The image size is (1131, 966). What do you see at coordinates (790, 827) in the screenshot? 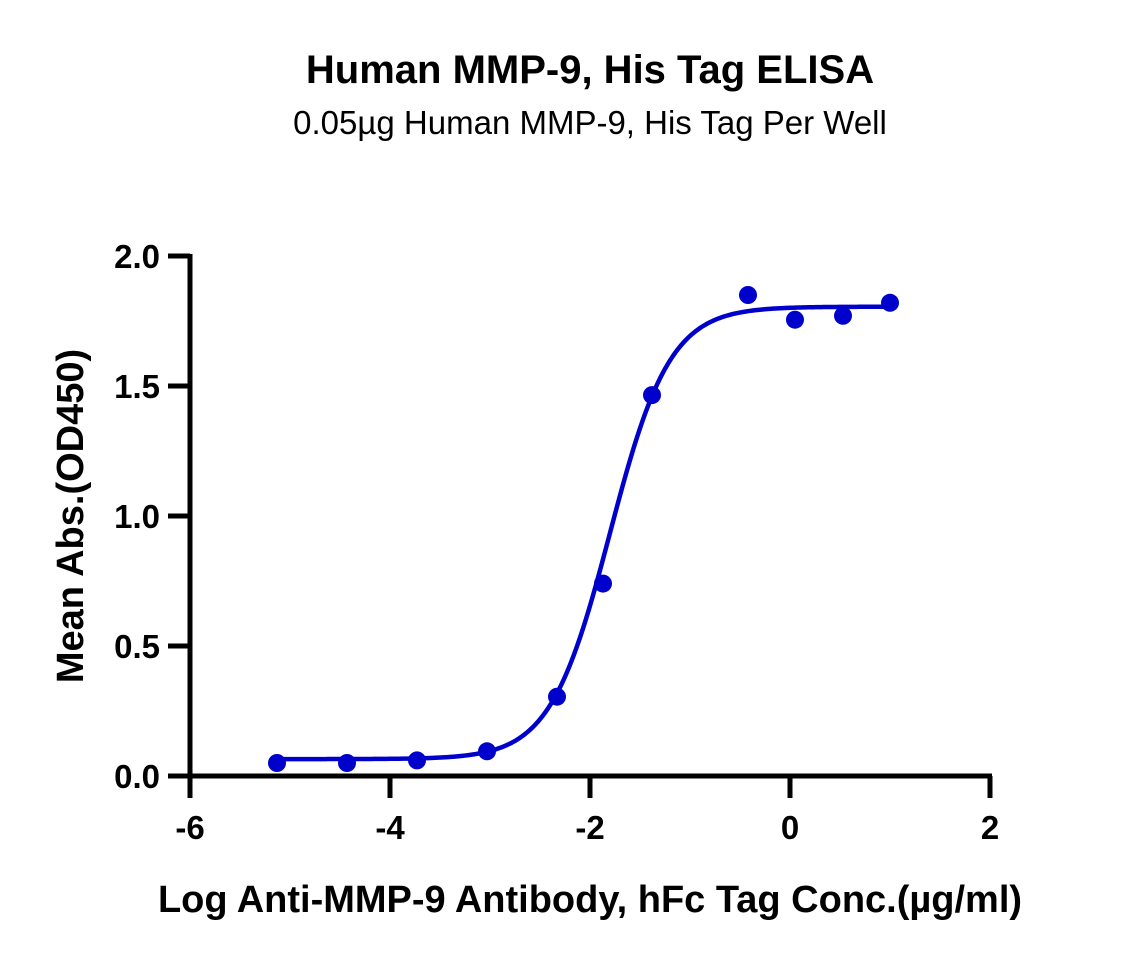
I see `x-tick-label: 0` at bounding box center [790, 827].